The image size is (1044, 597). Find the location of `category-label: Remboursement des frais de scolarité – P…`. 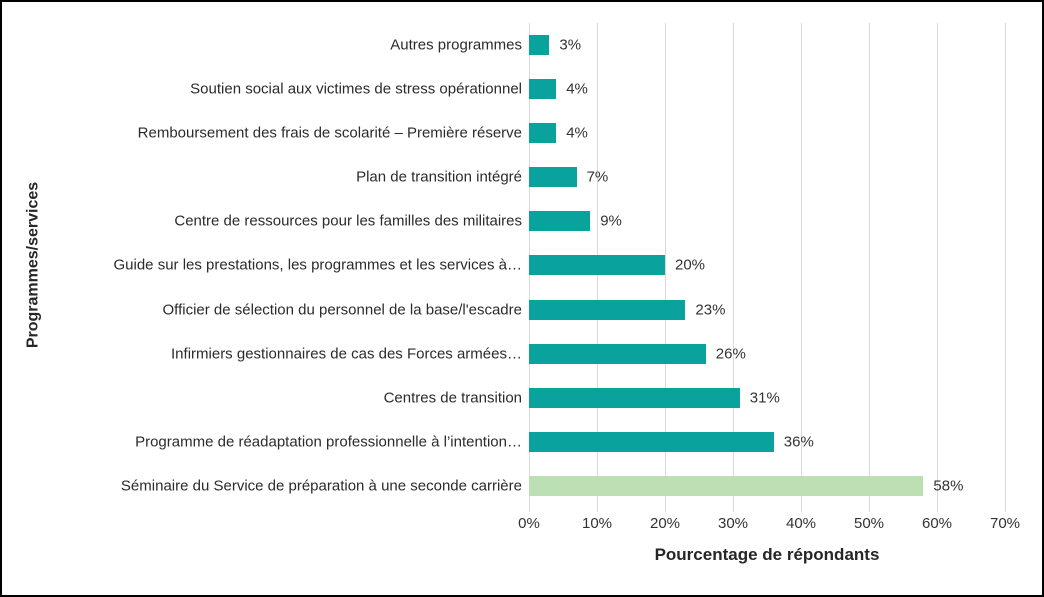

category-label: Remboursement des frais de scolarité – P… is located at coordinates (329, 133).